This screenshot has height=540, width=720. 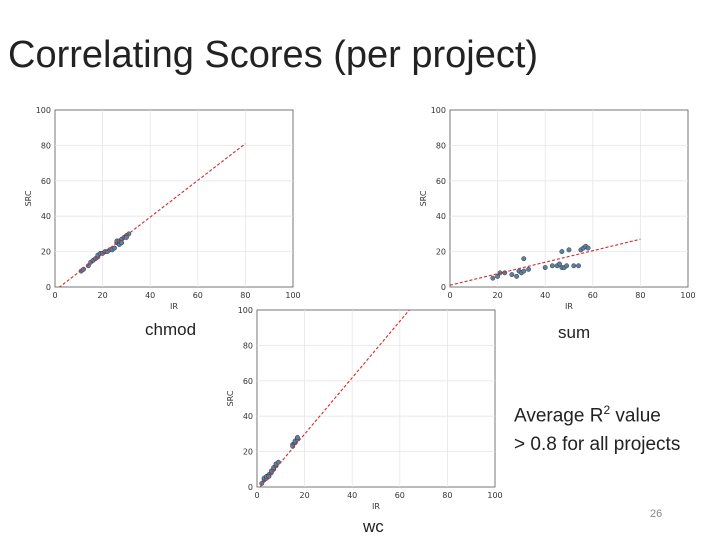 What do you see at coordinates (373, 526) in the screenshot?
I see `caption-wc: wc` at bounding box center [373, 526].